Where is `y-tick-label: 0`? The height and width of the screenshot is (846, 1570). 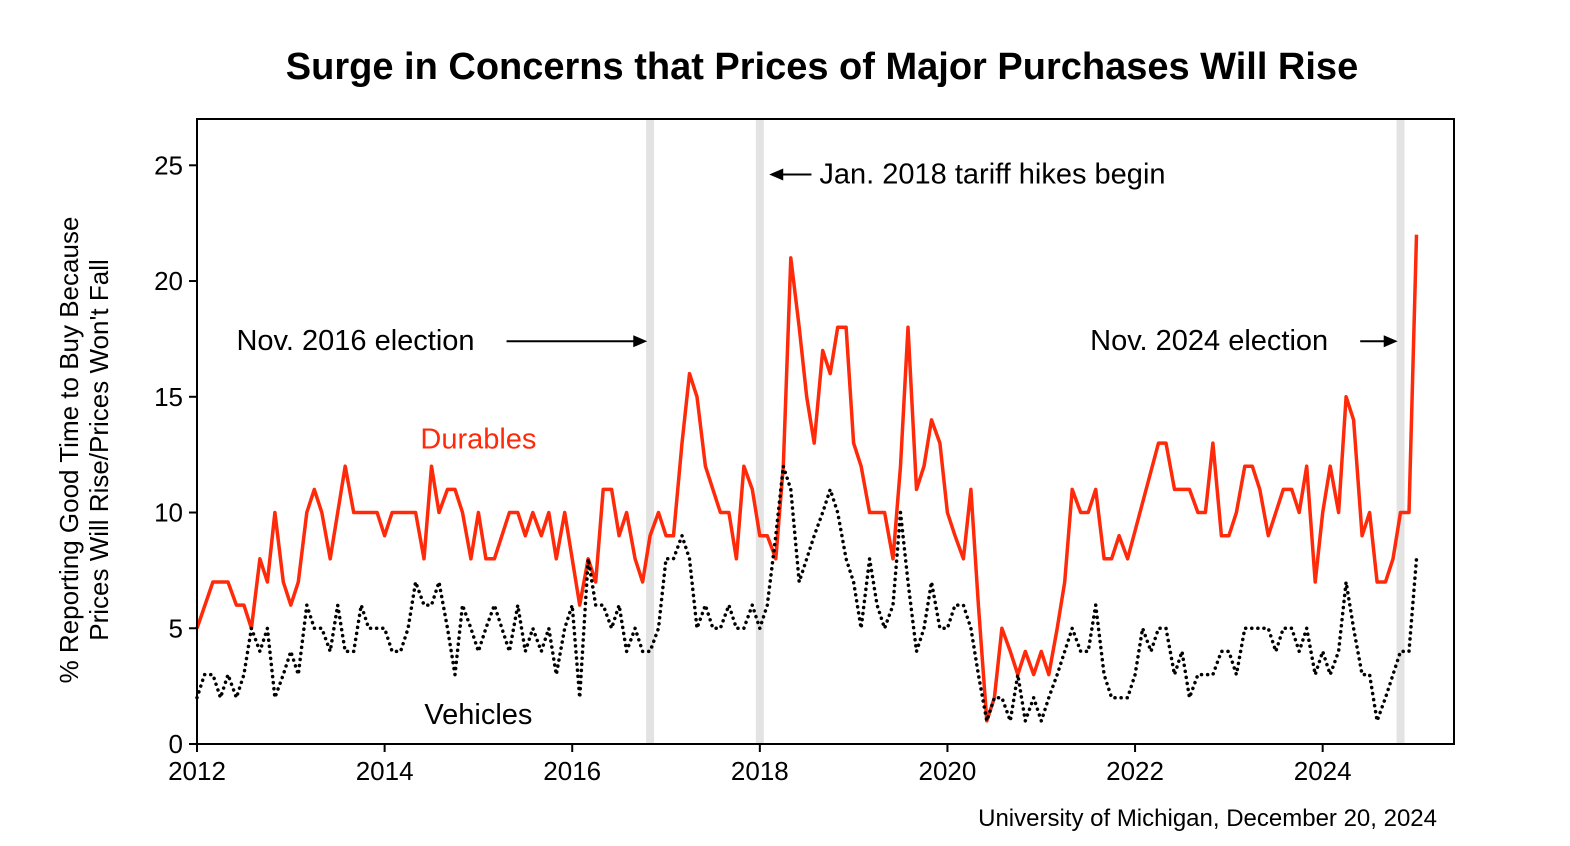
y-tick-label: 0 is located at coordinates (176, 744).